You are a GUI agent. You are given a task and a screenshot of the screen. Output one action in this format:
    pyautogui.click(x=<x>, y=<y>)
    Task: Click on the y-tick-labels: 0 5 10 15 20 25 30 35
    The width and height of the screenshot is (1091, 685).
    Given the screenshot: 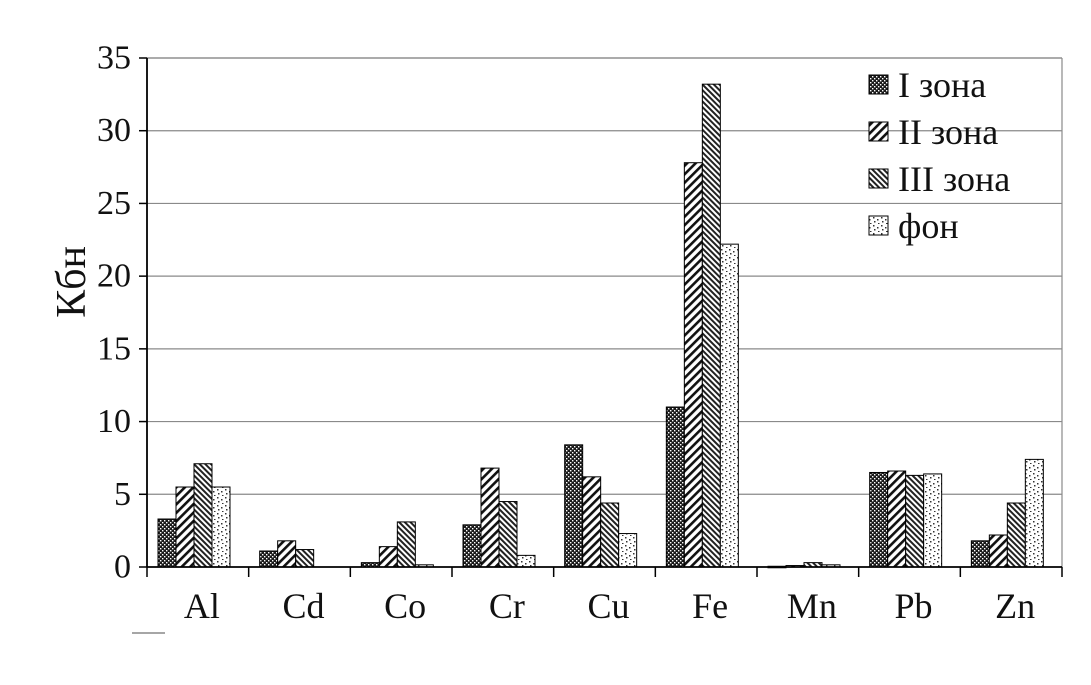 What is the action you would take?
    pyautogui.click(x=114, y=313)
    